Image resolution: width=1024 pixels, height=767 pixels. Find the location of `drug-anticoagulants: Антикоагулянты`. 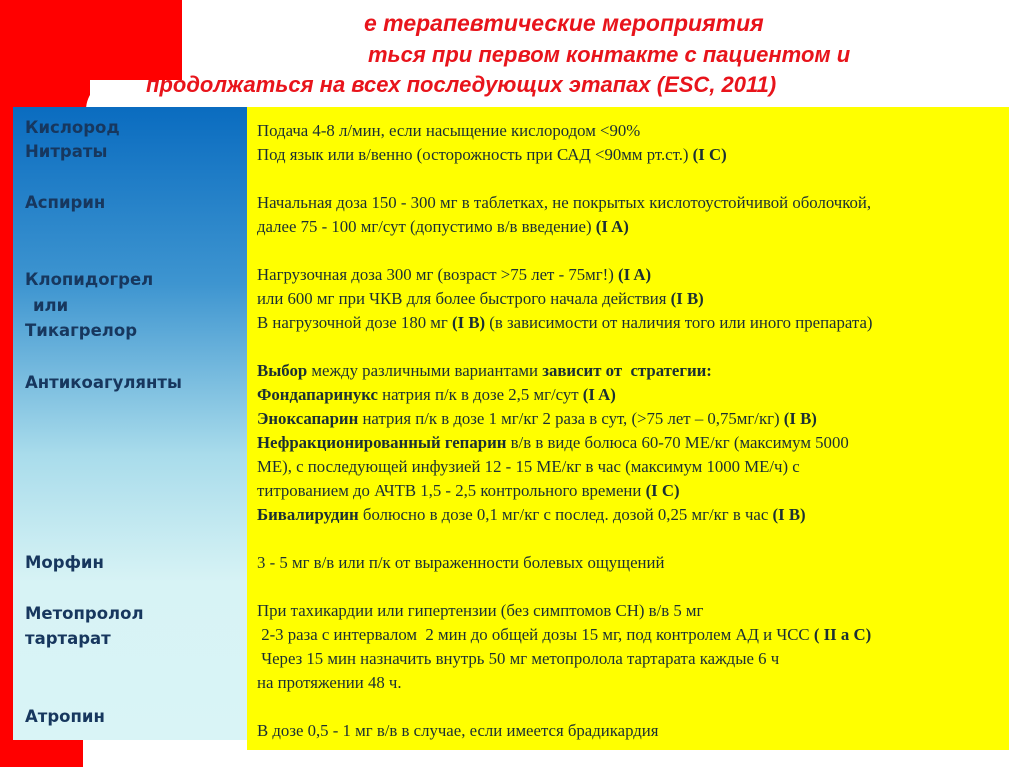

drug-anticoagulants: Антикоагулянты is located at coordinates (103, 382).